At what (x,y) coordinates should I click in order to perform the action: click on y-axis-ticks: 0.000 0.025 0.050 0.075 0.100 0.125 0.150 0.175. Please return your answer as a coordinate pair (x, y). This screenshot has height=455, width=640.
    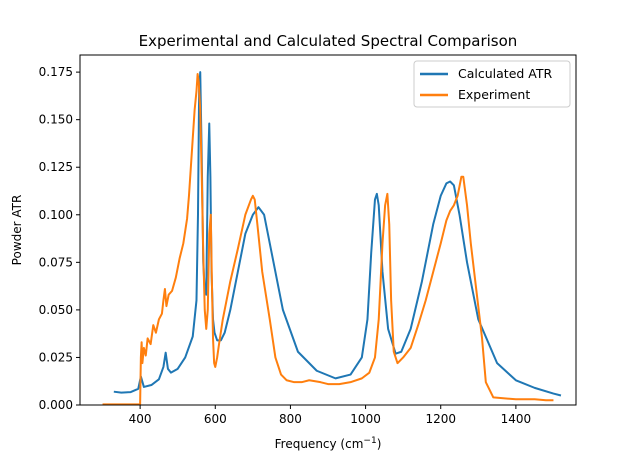
    Looking at the image, I should click on (59, 238).